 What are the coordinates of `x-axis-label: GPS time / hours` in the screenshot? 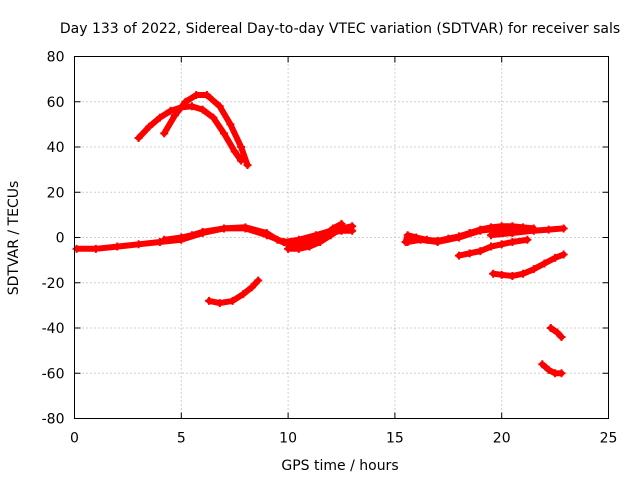 It's located at (339, 466).